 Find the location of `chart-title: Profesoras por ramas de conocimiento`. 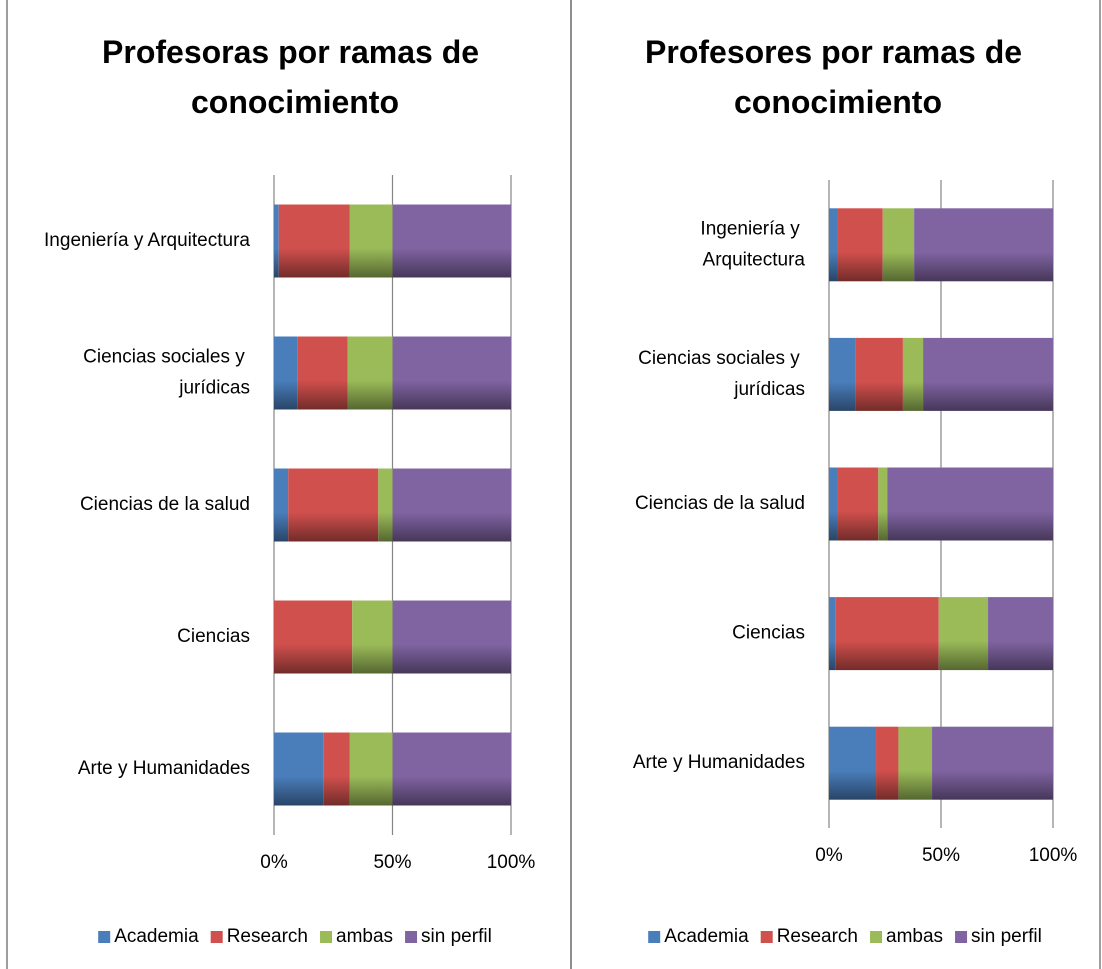

chart-title: Profesoras por ramas de conocimiento is located at coordinates (295, 77).